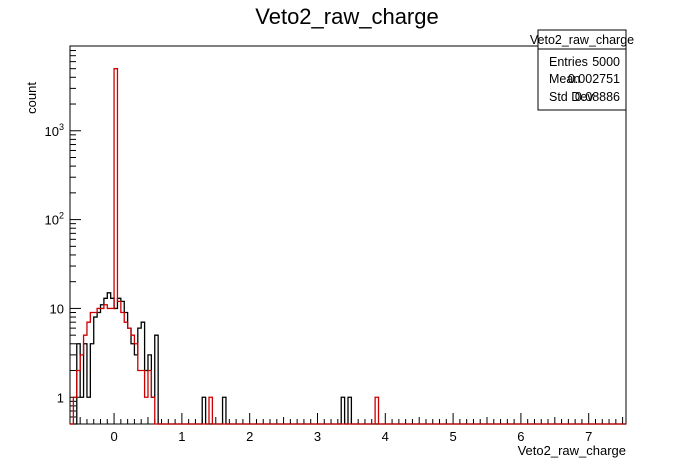 Image resolution: width=696 pixels, height=472 pixels. I want to click on y-tick-label: 10, so click(57, 308).